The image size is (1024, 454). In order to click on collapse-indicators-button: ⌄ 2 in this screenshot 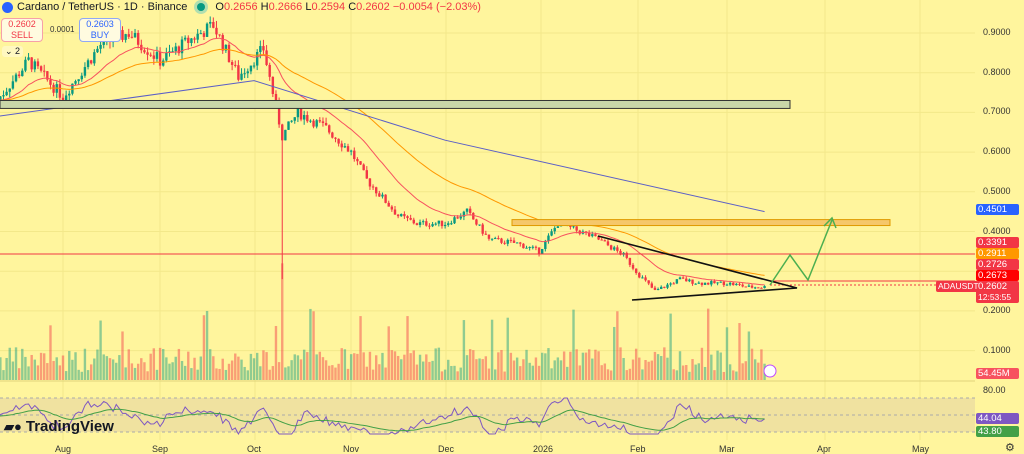, I will do `click(13, 51)`.